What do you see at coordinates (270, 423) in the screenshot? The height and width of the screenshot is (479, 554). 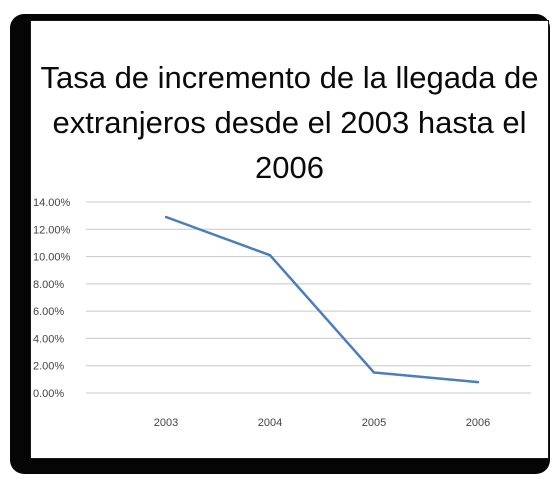 I see `x-tick-label: 2004` at bounding box center [270, 423].